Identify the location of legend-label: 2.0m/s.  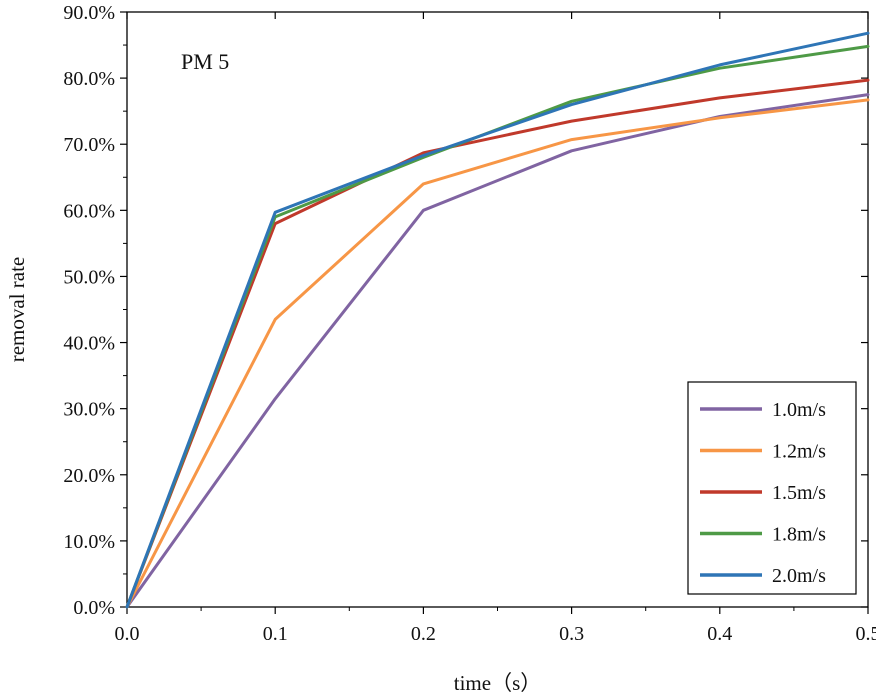
(799, 576).